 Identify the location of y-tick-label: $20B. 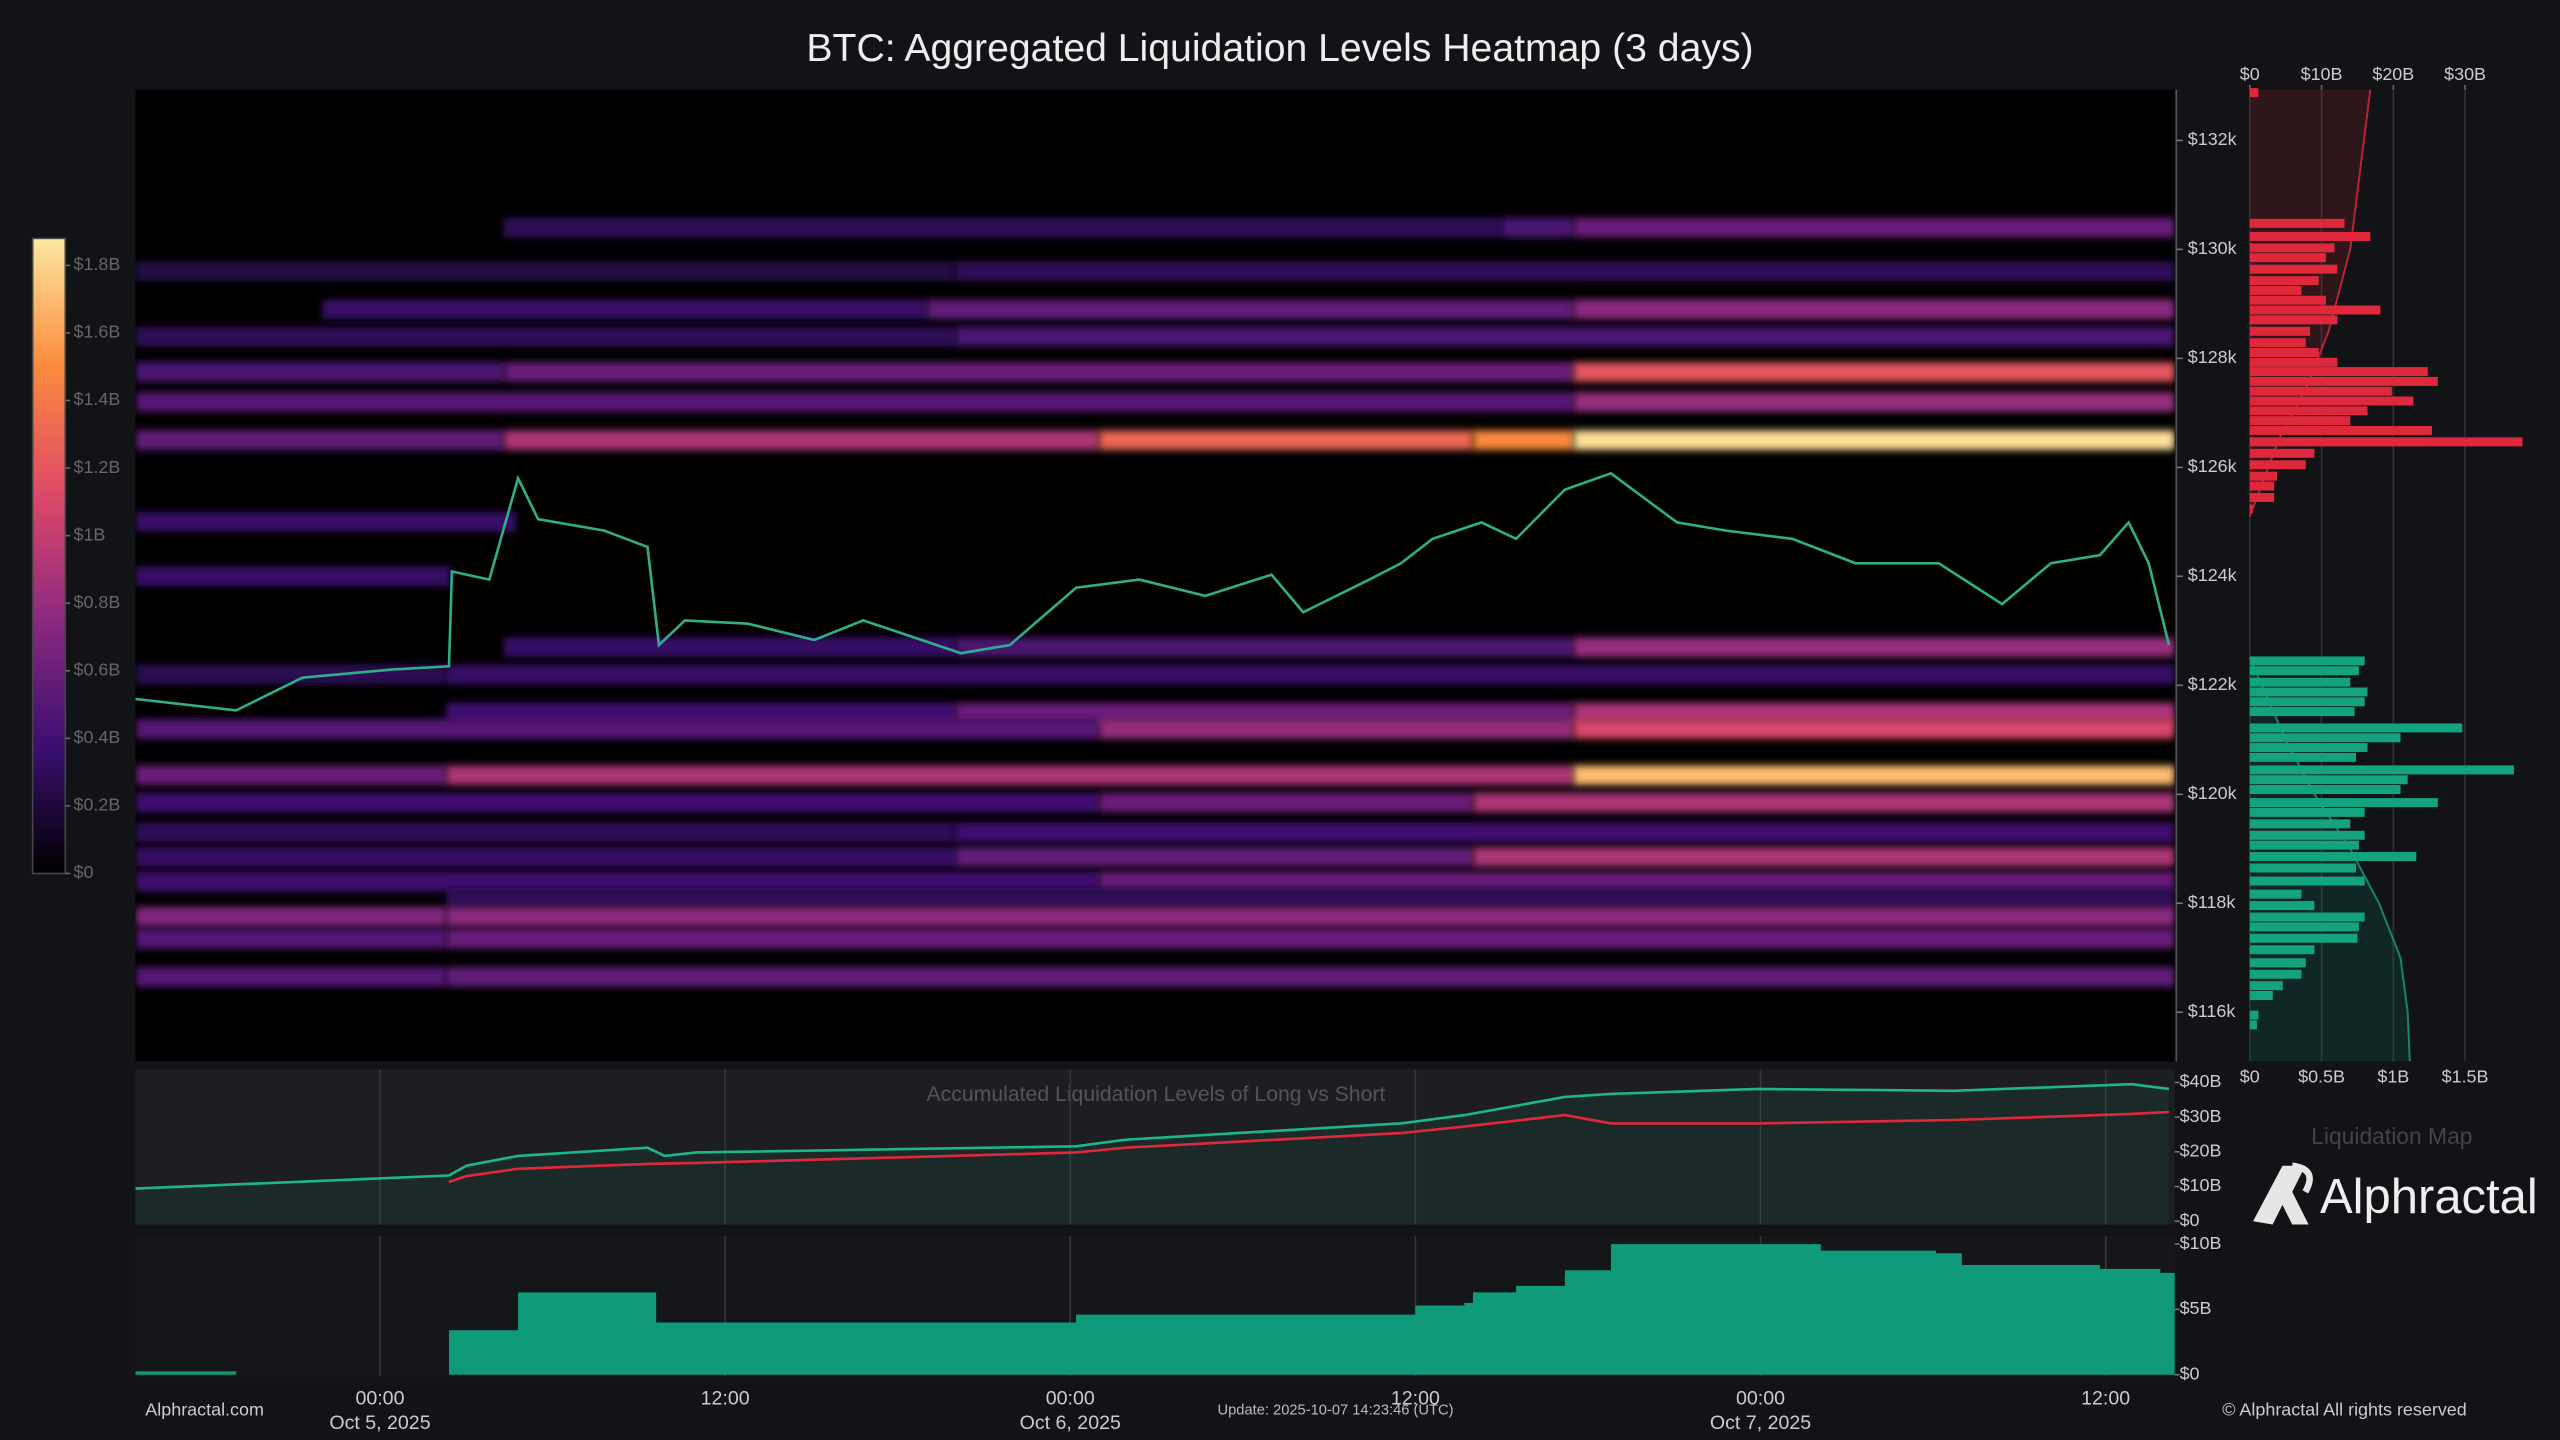
(2201, 1151).